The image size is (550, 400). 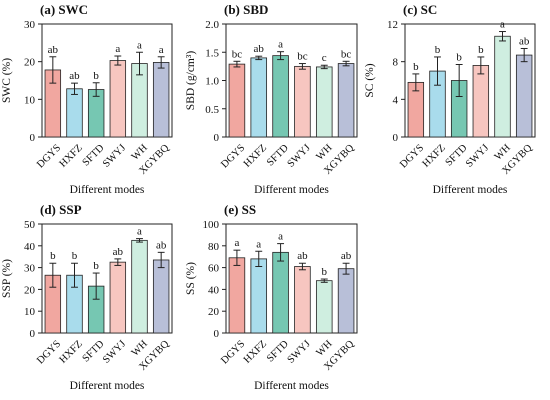 What do you see at coordinates (420, 9) in the screenshot?
I see `panel-title: (c) SC` at bounding box center [420, 9].